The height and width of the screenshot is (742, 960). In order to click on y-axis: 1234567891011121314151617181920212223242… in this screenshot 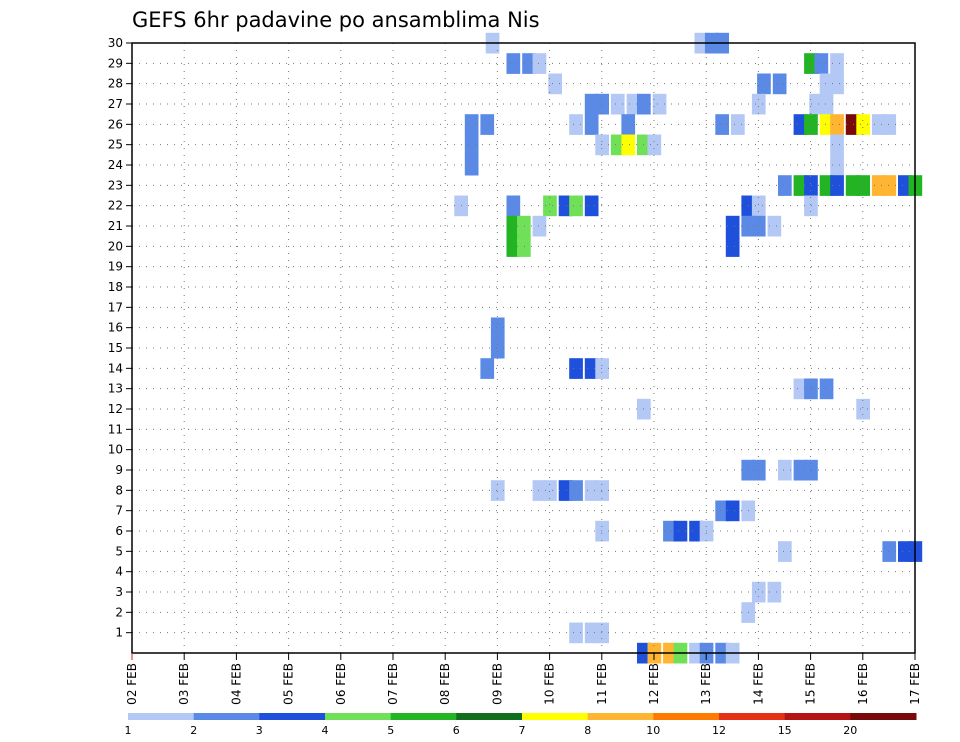, I will do `click(120, 338)`.